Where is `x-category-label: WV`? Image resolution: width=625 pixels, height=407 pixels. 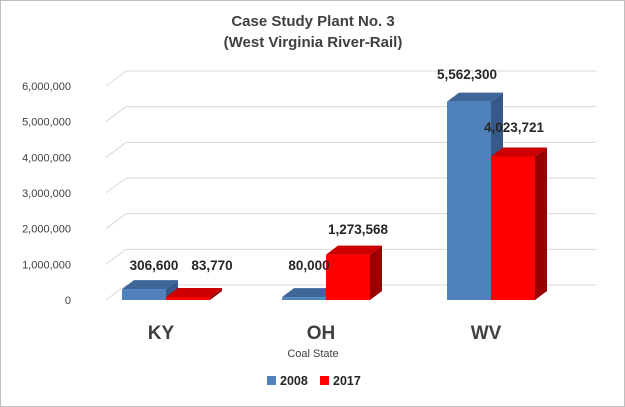
x-category-label: WV is located at coordinates (486, 333).